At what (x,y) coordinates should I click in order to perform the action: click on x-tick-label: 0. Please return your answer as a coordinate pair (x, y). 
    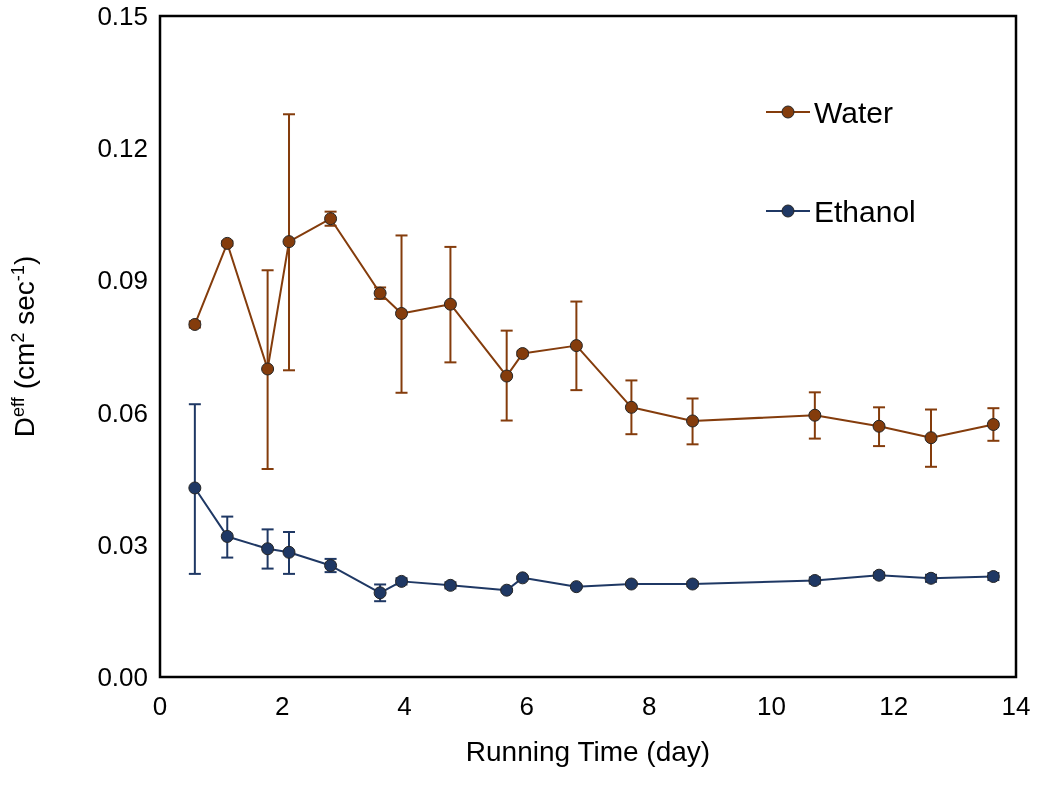
    Looking at the image, I should click on (160, 706).